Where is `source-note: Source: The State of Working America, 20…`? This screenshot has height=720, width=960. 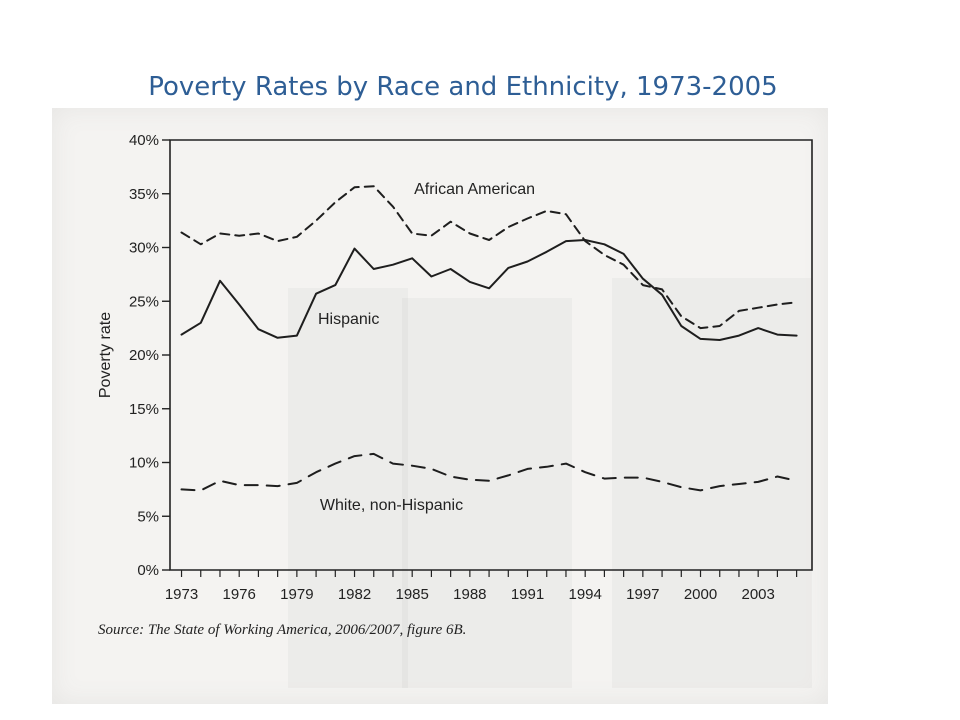
source-note: Source: The State of Working America, 20… is located at coordinates (282, 630).